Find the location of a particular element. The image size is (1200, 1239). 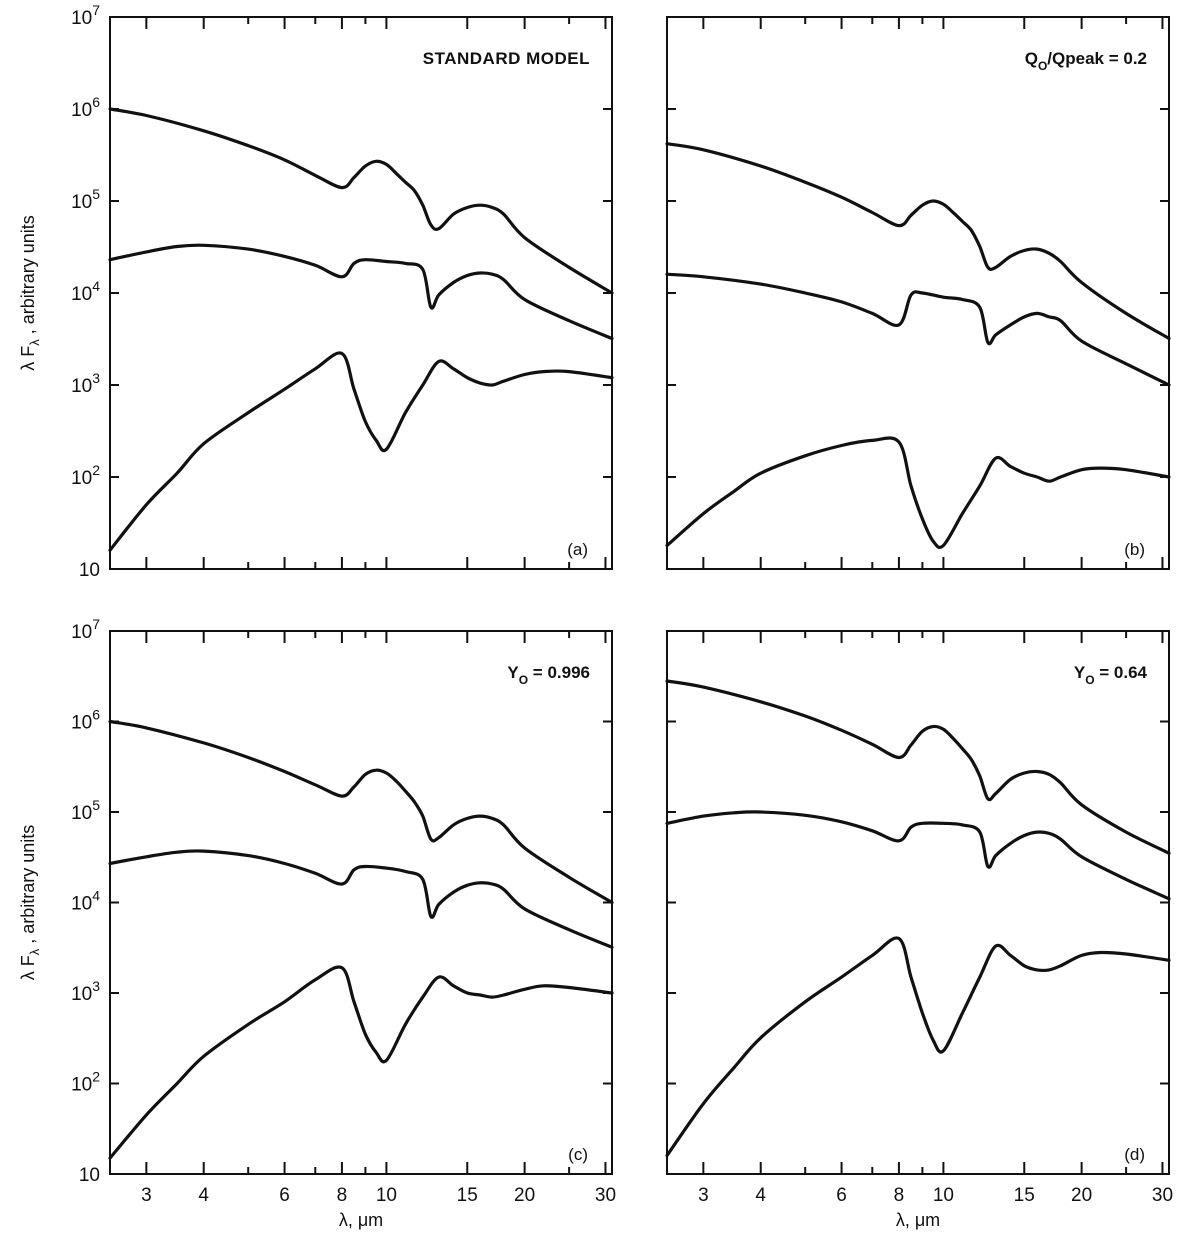

panel-annotation: YO = 0.996 is located at coordinates (548, 675).